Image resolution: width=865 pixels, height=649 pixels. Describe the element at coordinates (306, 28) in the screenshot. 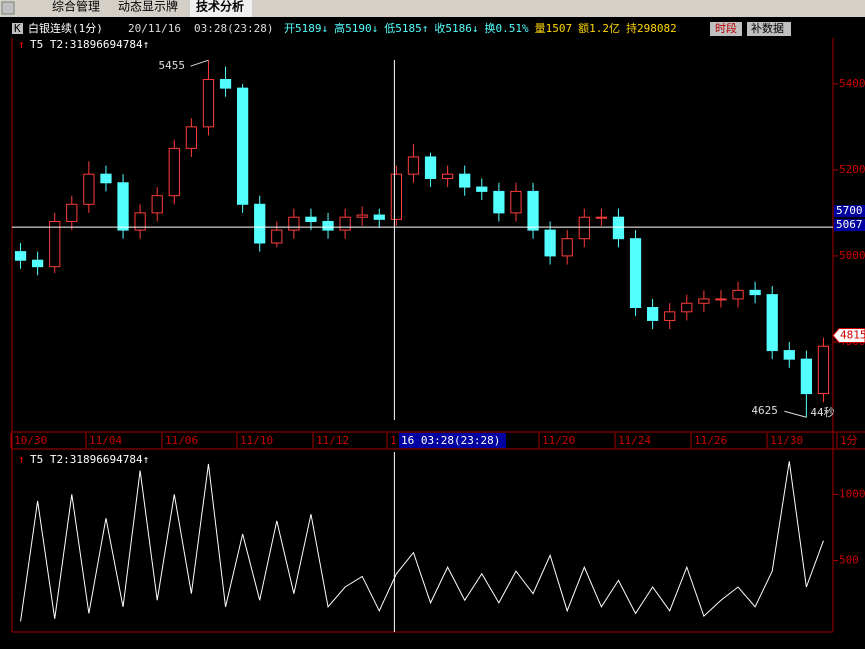

I see `quote-field: 开5189↓` at that location.